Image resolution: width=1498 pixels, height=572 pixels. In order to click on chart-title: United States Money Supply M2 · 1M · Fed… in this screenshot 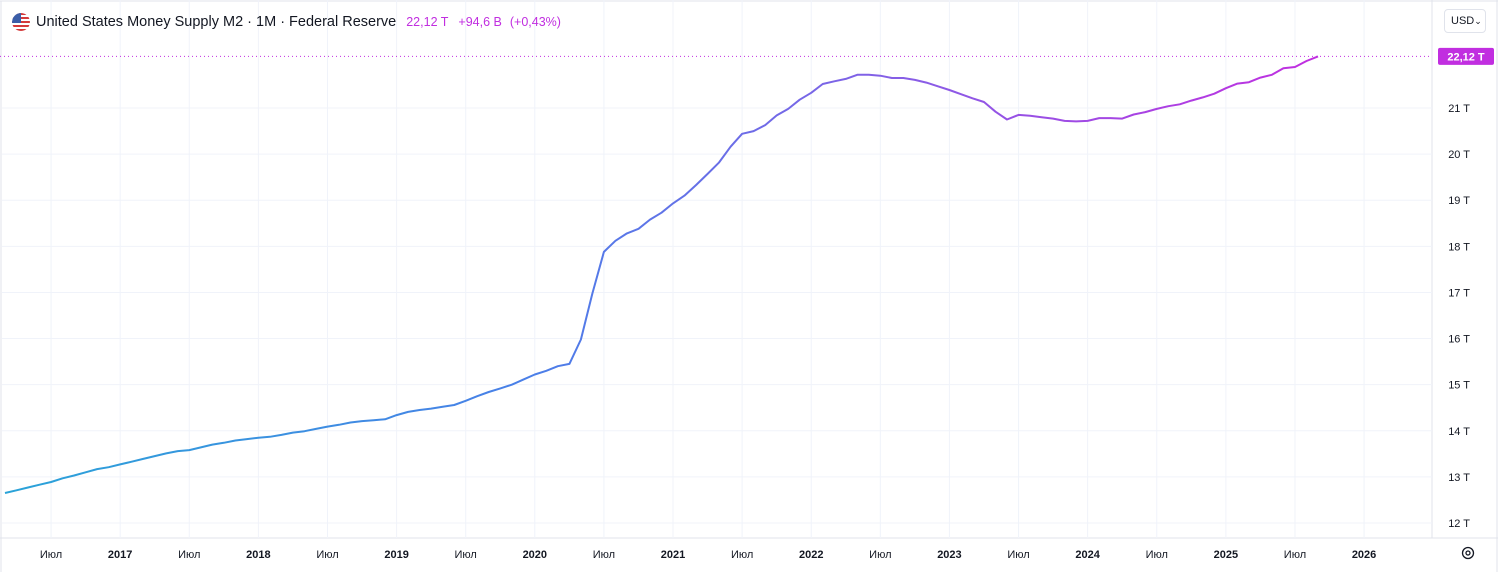, I will do `click(216, 22)`.